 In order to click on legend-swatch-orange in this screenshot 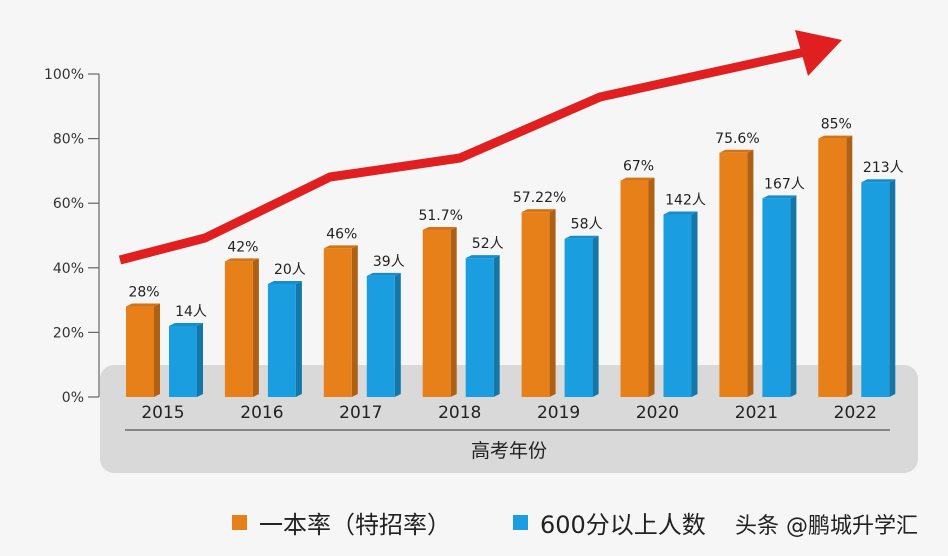, I will do `click(239, 522)`.